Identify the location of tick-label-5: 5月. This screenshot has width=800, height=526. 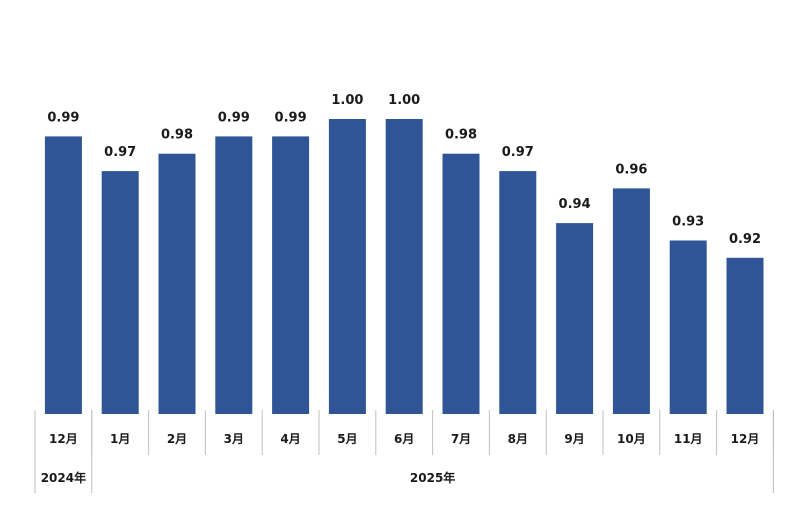
(347, 439).